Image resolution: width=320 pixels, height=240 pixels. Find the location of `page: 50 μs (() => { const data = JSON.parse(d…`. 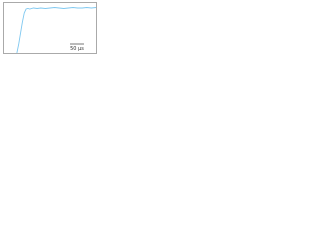

page: 50 μs (() => { const data = JSON.parse(d… is located at coordinates (50, 28).